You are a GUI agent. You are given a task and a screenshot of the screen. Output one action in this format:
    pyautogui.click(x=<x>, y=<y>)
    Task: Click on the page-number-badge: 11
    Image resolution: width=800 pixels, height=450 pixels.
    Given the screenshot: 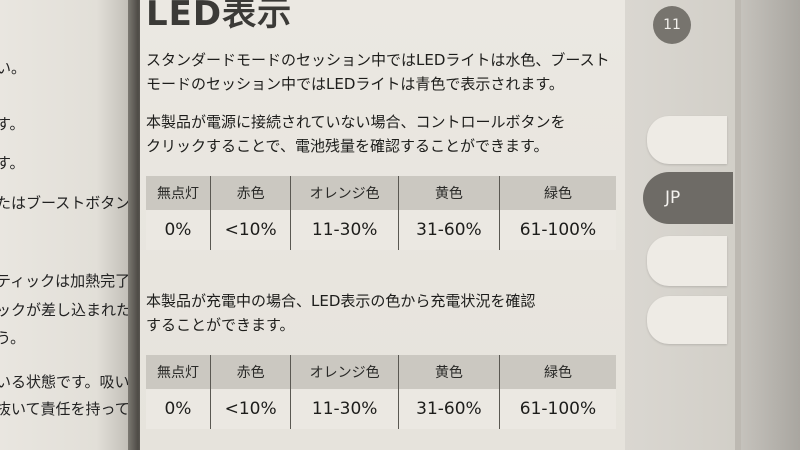 What is the action you would take?
    pyautogui.click(x=672, y=25)
    